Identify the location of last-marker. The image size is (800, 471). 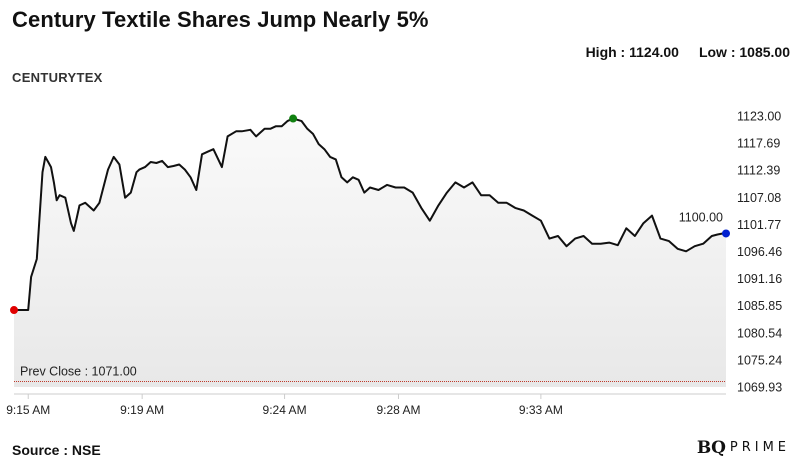
(726, 233).